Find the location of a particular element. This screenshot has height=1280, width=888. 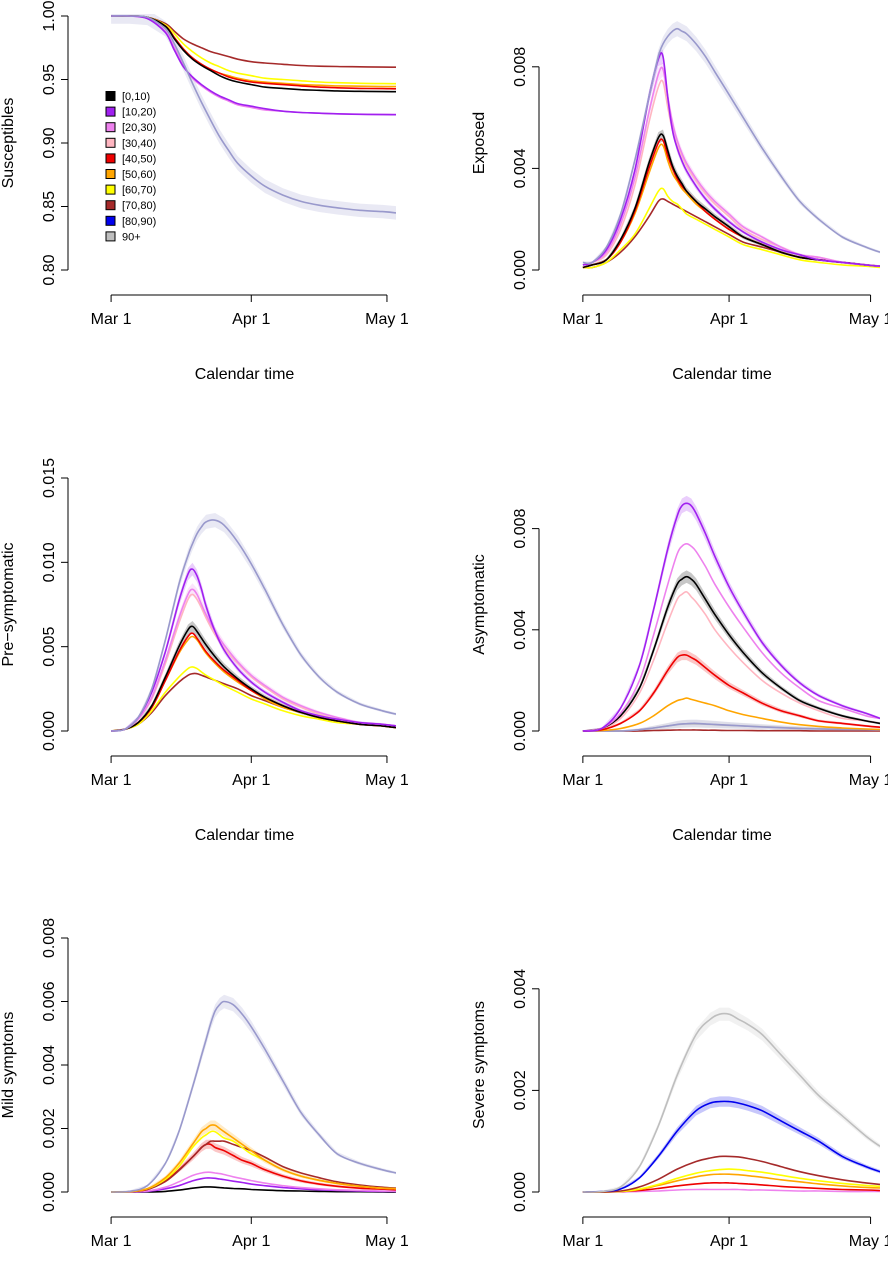

legend-label: [80,90) is located at coordinates (139, 222).